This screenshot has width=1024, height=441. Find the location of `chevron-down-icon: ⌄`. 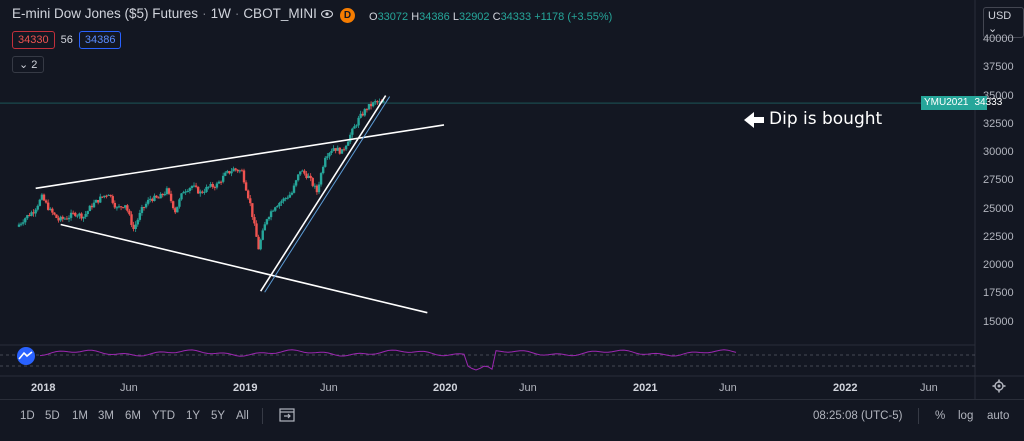

chevron-down-icon: ⌄ is located at coordinates (24, 65).